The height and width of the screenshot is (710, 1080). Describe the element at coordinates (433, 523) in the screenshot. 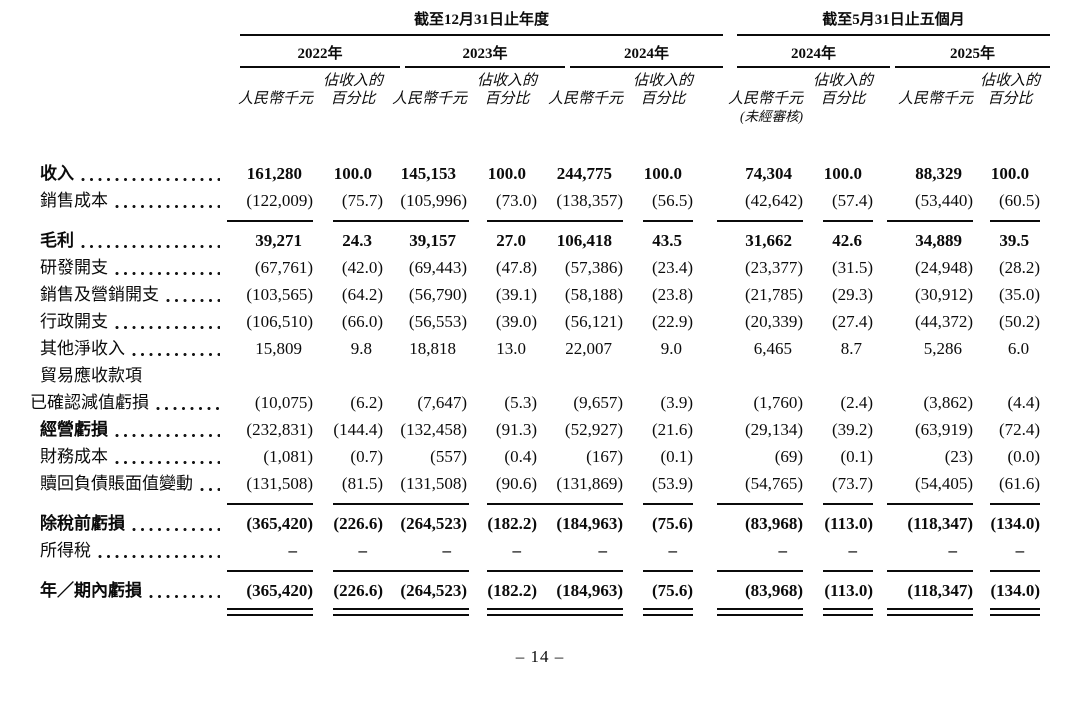

I see `cell-value: (264,523)` at that location.